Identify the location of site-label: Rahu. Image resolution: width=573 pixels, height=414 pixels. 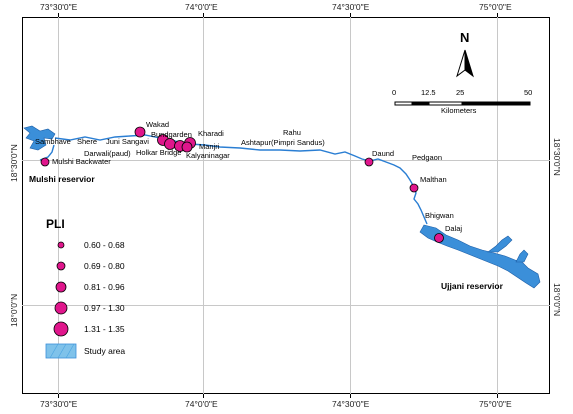
(292, 132).